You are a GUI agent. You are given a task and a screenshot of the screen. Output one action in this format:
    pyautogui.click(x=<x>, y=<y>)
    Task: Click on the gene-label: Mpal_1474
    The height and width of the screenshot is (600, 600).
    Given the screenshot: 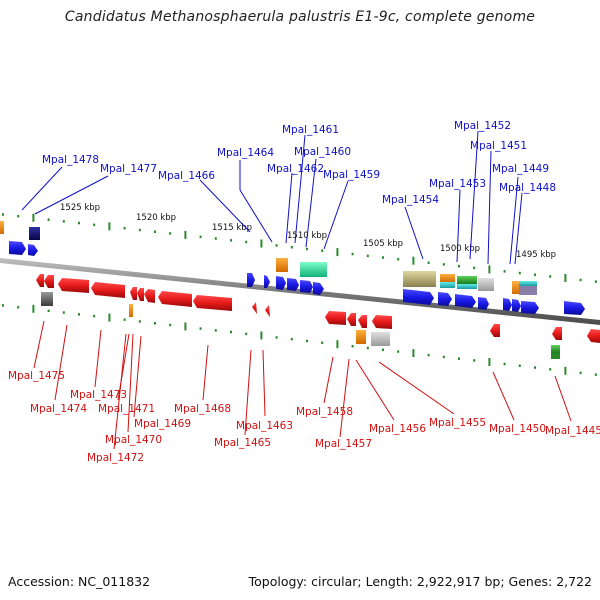 What is the action you would take?
    pyautogui.click(x=58, y=409)
    